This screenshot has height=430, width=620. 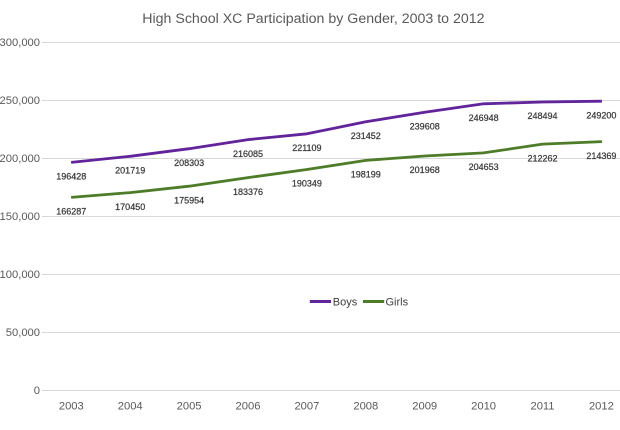 What do you see at coordinates (23, 333) in the screenshot?
I see `svg-text: 50,000` at bounding box center [23, 333].